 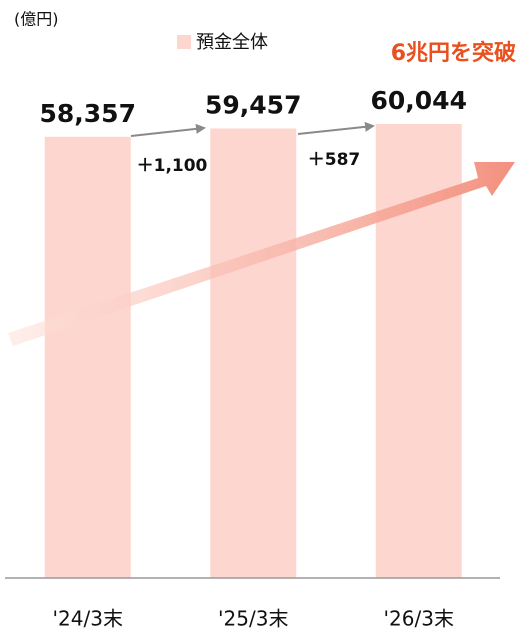 I want to click on x-tick-label: '26/3末, so click(x=419, y=619).